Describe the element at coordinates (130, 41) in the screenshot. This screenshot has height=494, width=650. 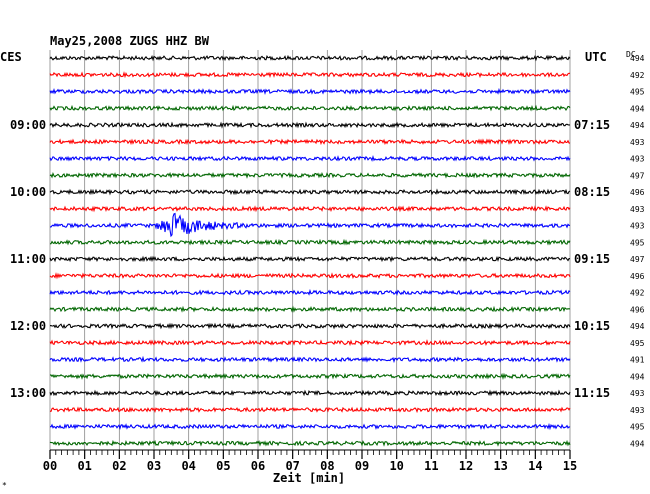
I see `chart-title: May25,2008 ZUGS HHZ BW` at that location.